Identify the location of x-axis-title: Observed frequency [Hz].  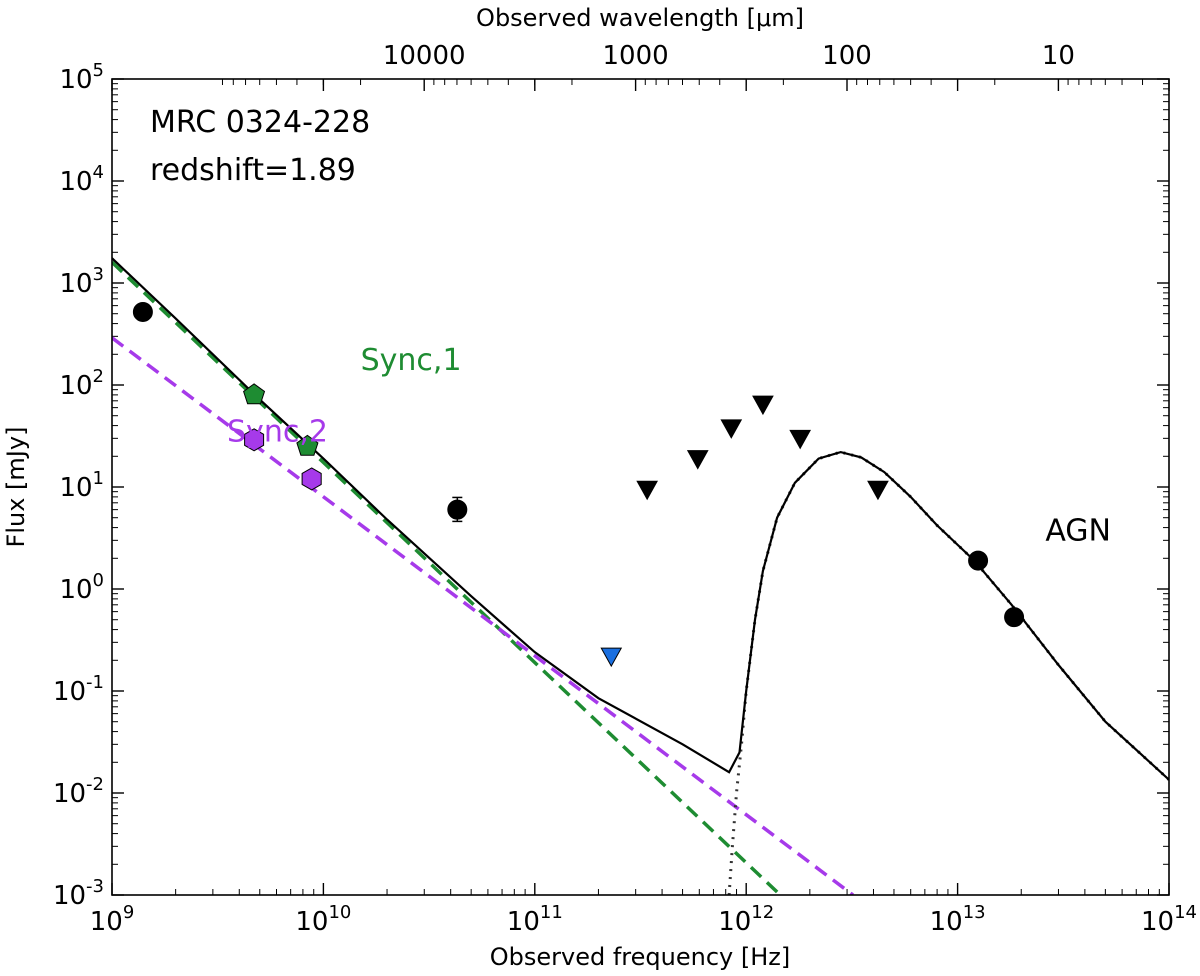
(640, 957).